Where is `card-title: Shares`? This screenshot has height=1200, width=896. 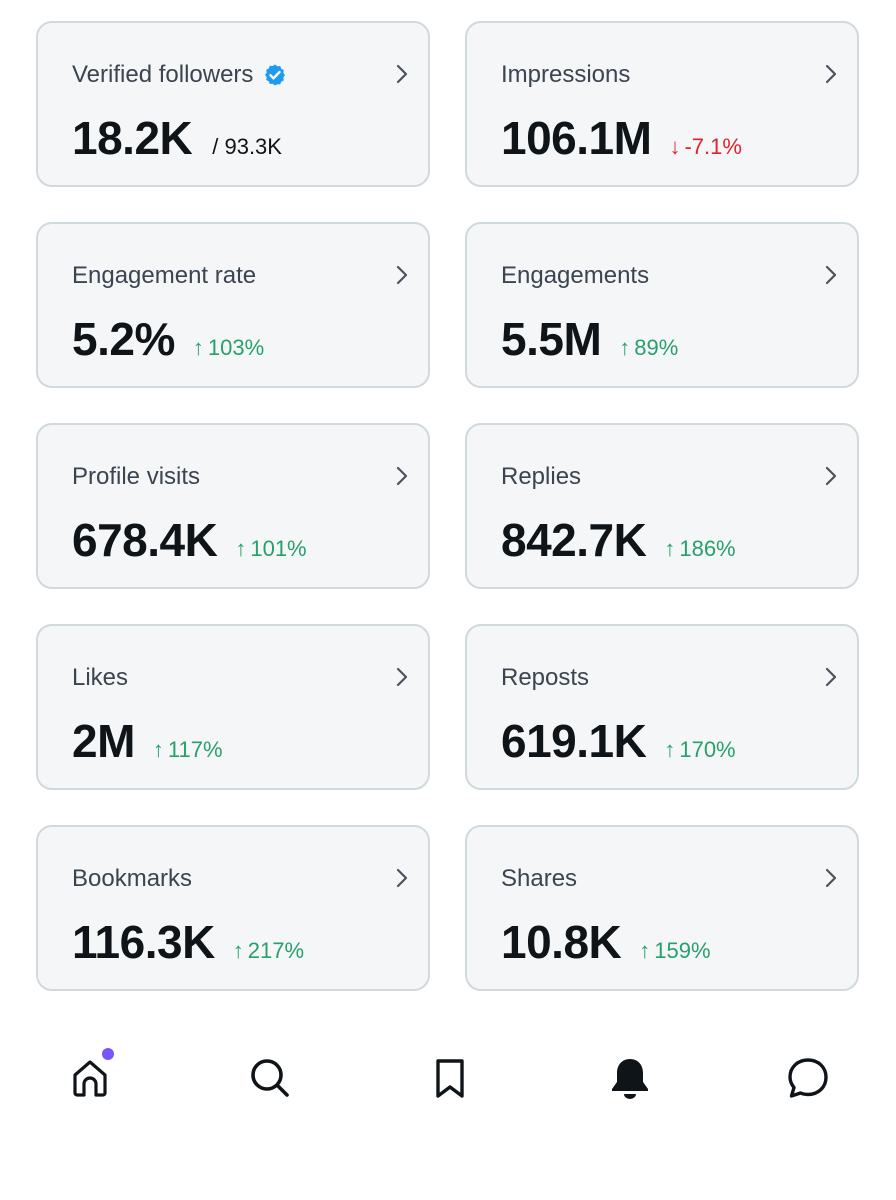
card-title: Shares is located at coordinates (539, 878).